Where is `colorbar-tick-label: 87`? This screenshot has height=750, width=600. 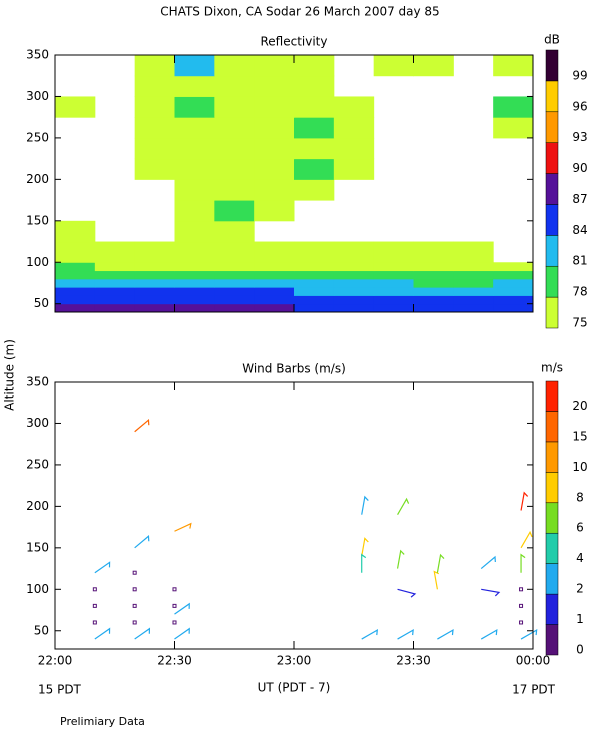
colorbar-tick-label: 87 is located at coordinates (579, 199).